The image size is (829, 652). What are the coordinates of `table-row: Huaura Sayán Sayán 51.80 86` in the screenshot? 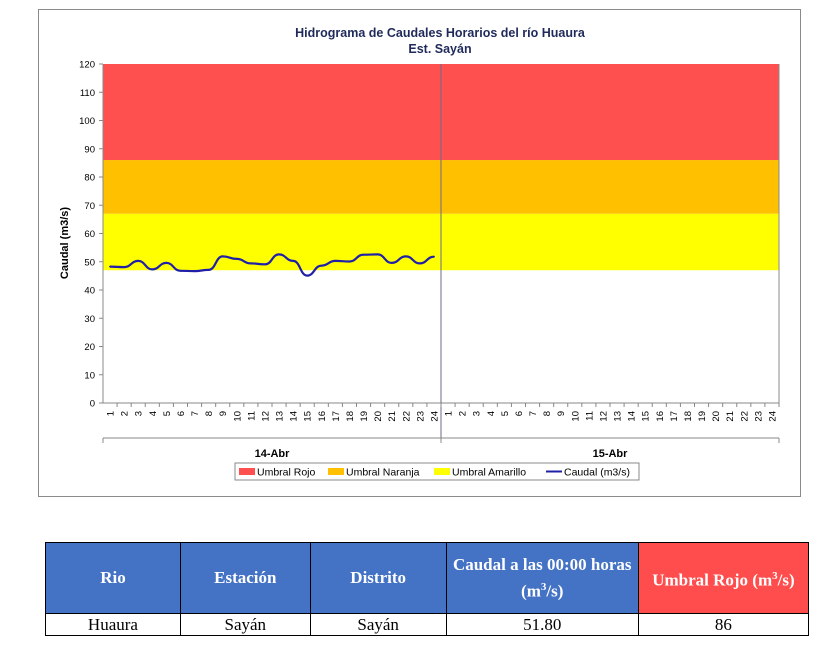 It's located at (427, 624).